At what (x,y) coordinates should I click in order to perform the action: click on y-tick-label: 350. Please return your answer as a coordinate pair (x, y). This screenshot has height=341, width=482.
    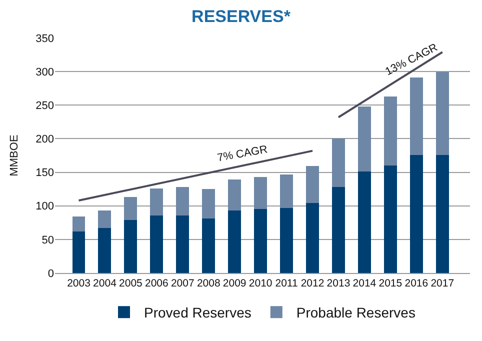
    Looking at the image, I should click on (45, 38).